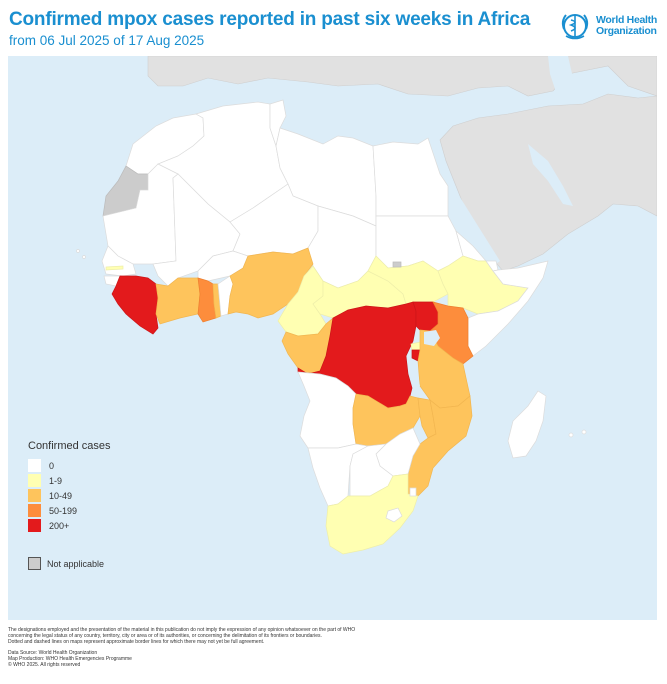  Describe the element at coordinates (626, 20) in the screenshot. I see `logo-line-1: World Health` at that location.